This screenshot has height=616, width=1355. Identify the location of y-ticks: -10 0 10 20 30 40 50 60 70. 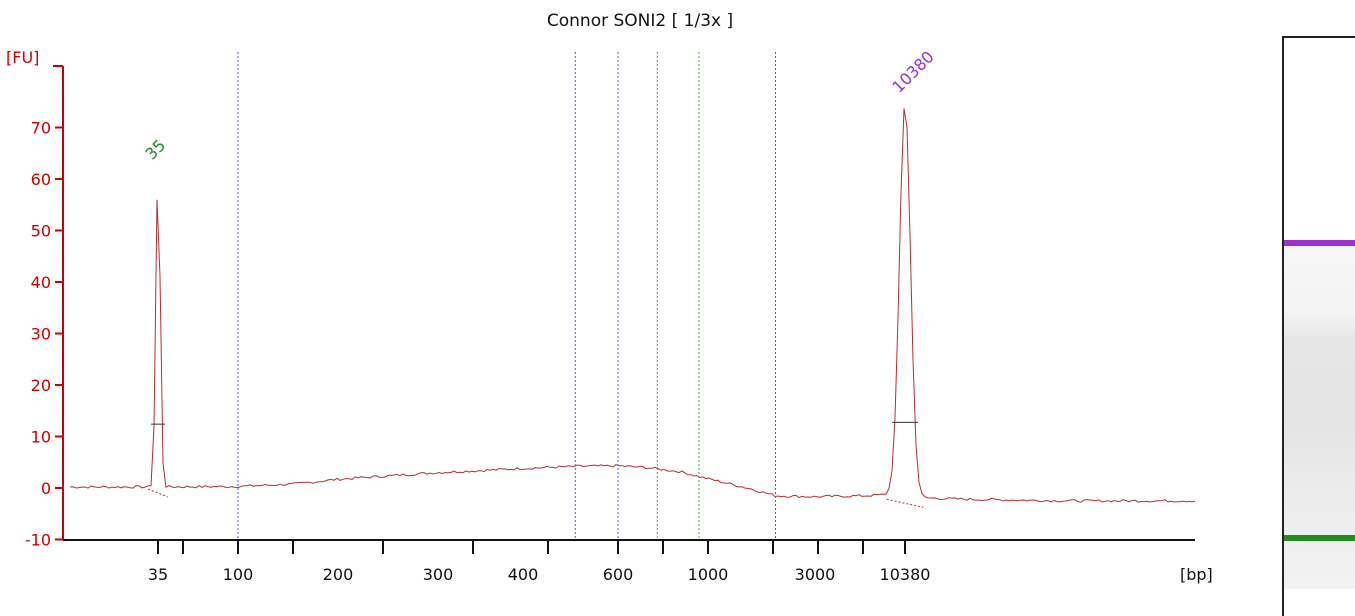
(44, 334).